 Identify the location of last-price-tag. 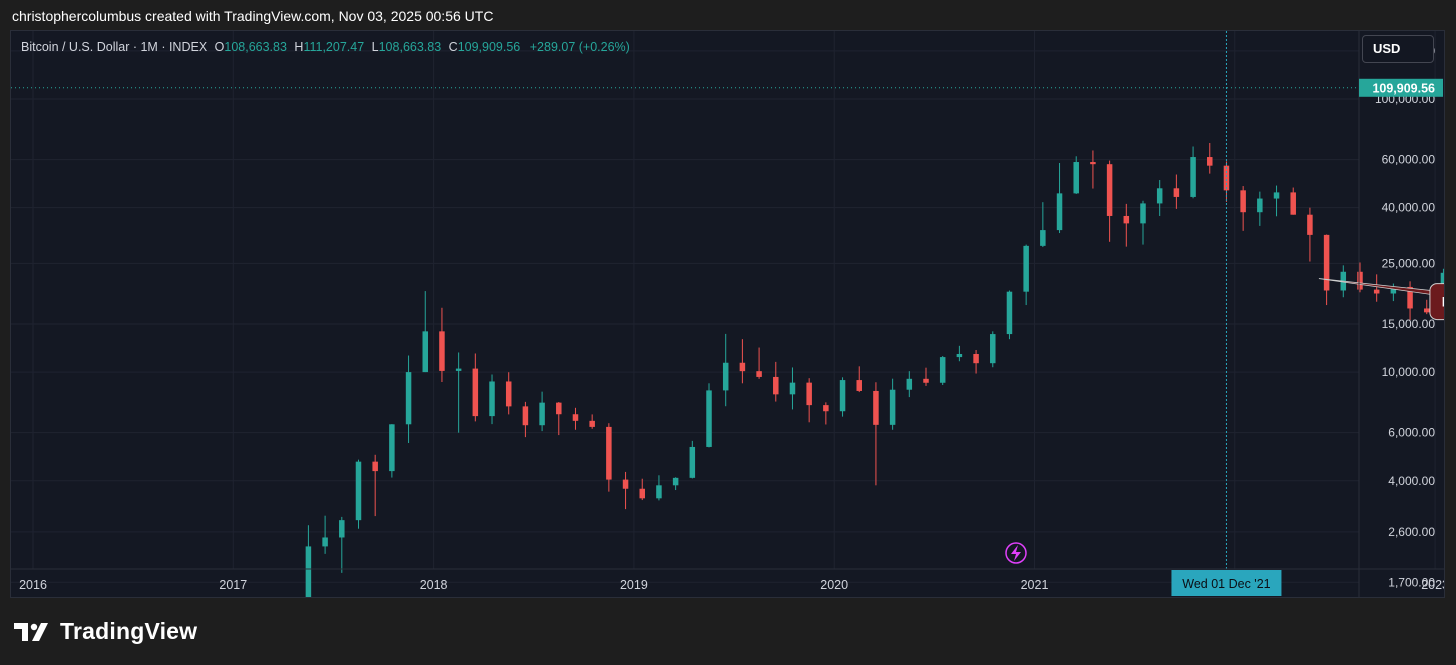
(1401, 87).